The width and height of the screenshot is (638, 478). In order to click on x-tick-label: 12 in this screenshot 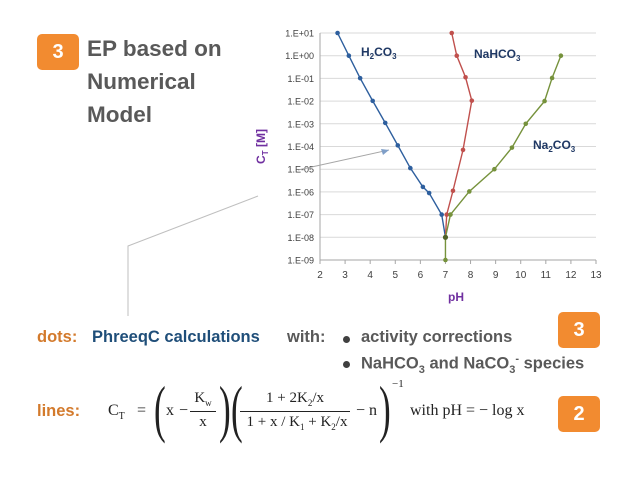, I will do `click(571, 275)`.